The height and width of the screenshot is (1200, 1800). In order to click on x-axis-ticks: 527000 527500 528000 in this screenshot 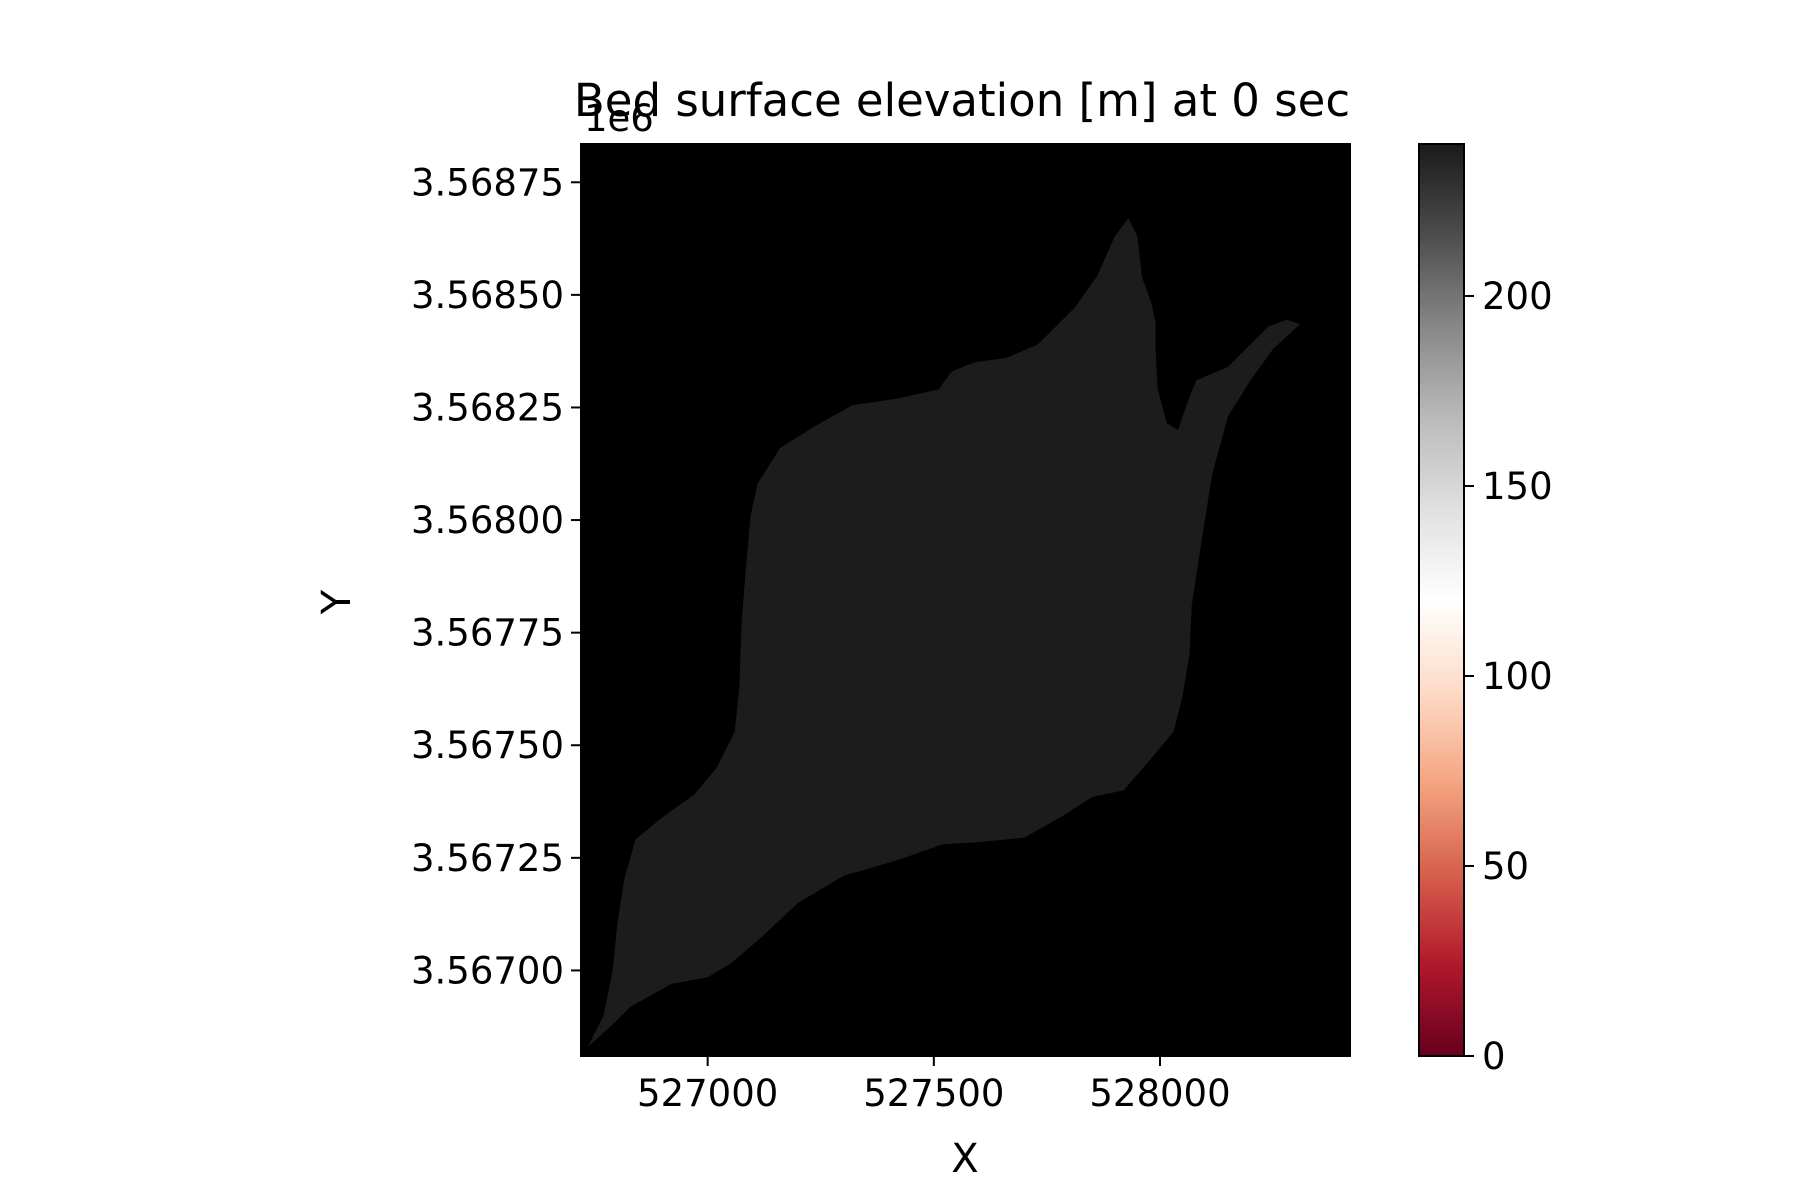, I will do `click(934, 1085)`.